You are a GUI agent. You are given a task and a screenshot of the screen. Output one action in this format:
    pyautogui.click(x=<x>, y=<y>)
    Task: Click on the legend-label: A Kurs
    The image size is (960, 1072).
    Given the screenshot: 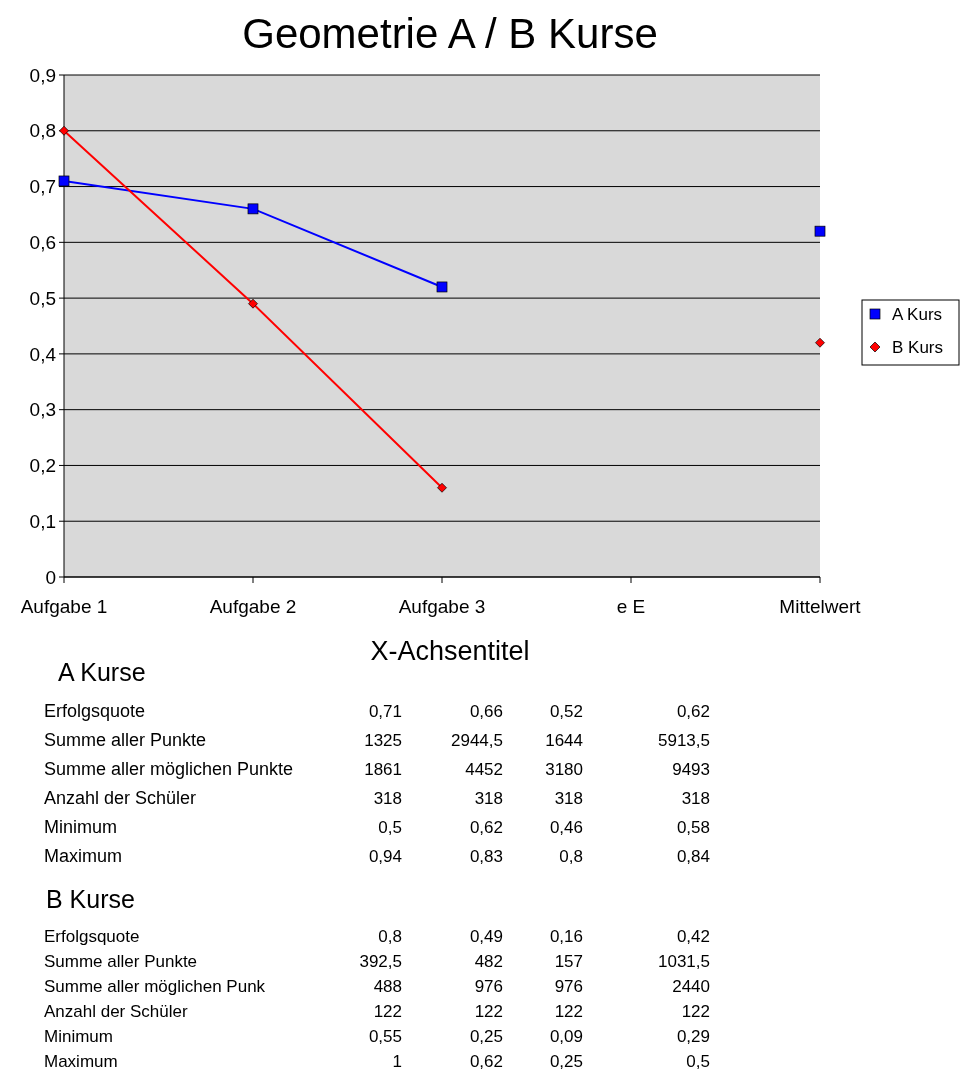 What is the action you would take?
    pyautogui.click(x=917, y=314)
    